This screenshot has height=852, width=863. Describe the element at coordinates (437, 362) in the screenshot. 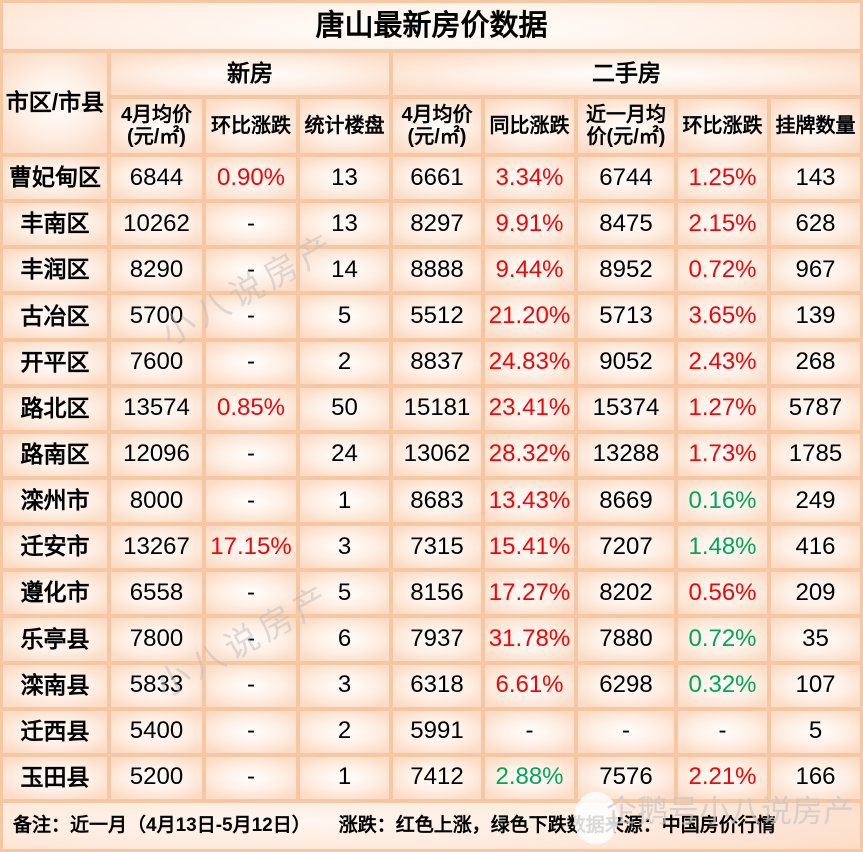

I see `data-cell: 8837` at that location.